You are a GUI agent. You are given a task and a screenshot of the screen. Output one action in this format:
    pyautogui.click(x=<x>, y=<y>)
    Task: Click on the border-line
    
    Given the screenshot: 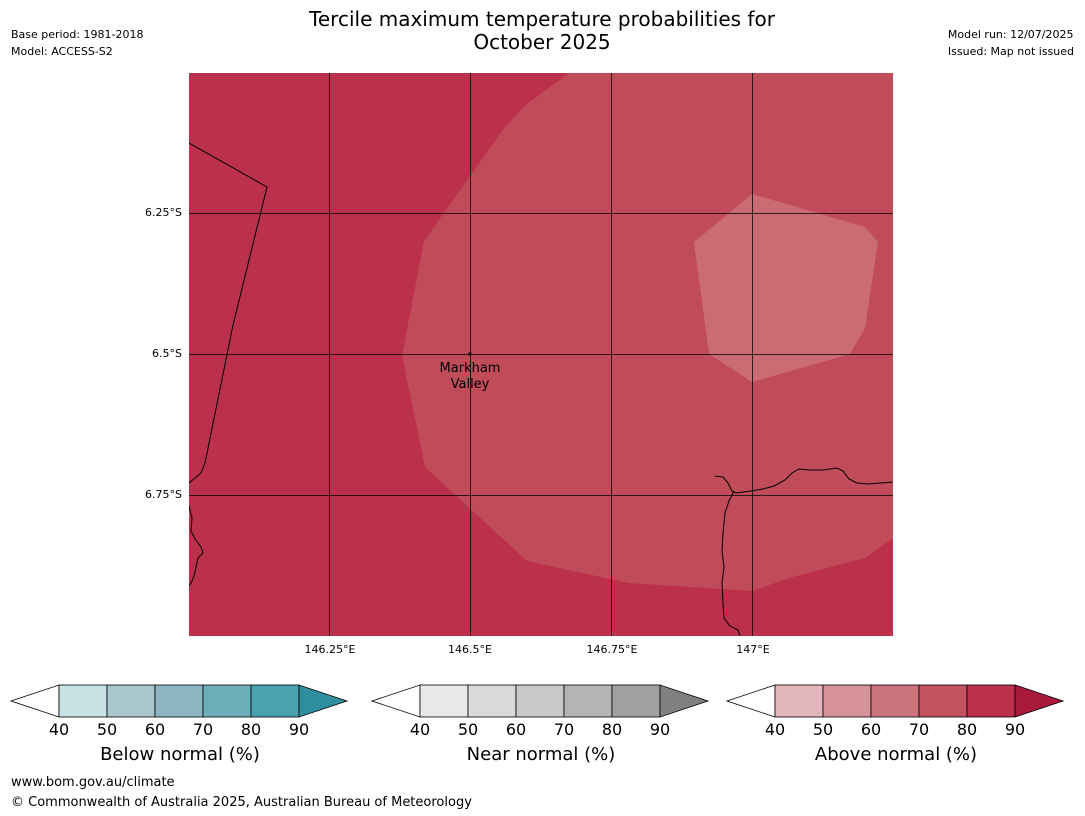 What is the action you would take?
    pyautogui.click(x=228, y=313)
    